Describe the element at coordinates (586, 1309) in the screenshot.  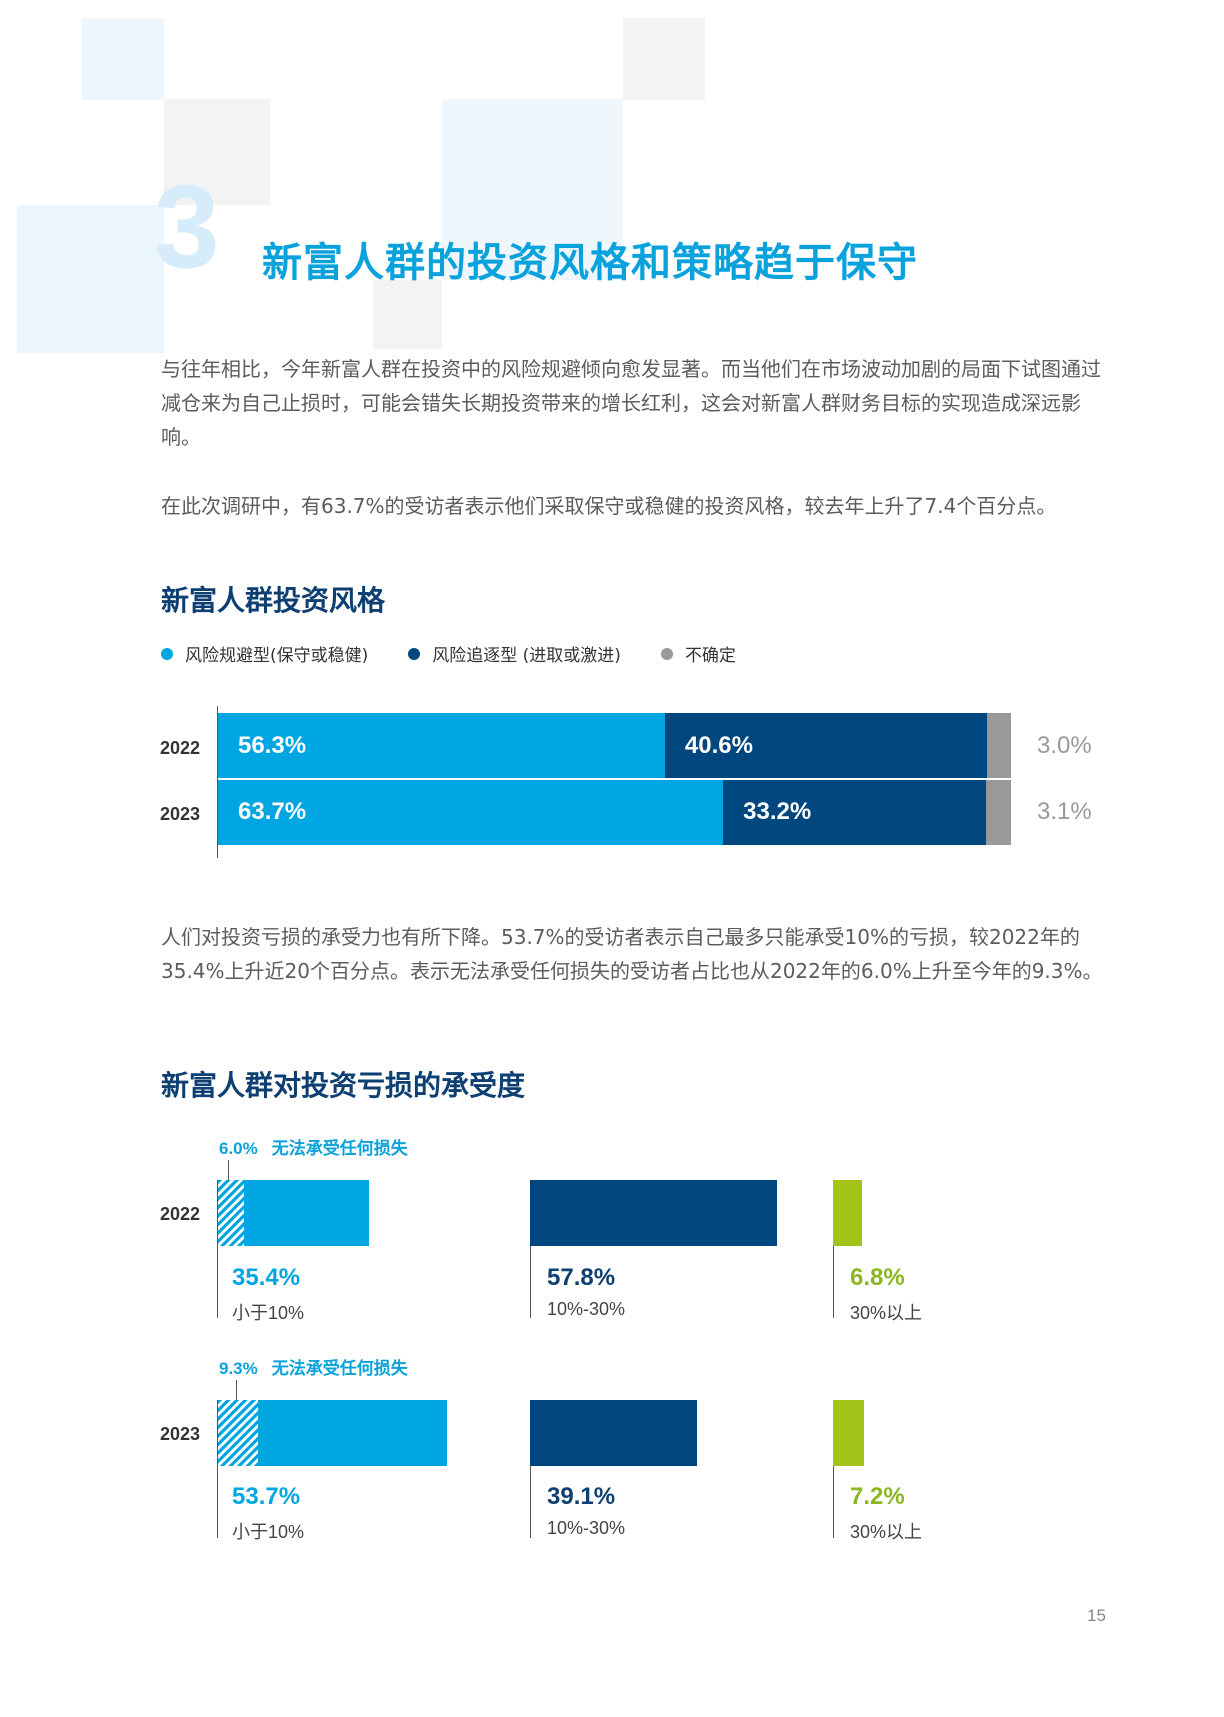
I see `range-2022-mid: 10%-30%` at that location.